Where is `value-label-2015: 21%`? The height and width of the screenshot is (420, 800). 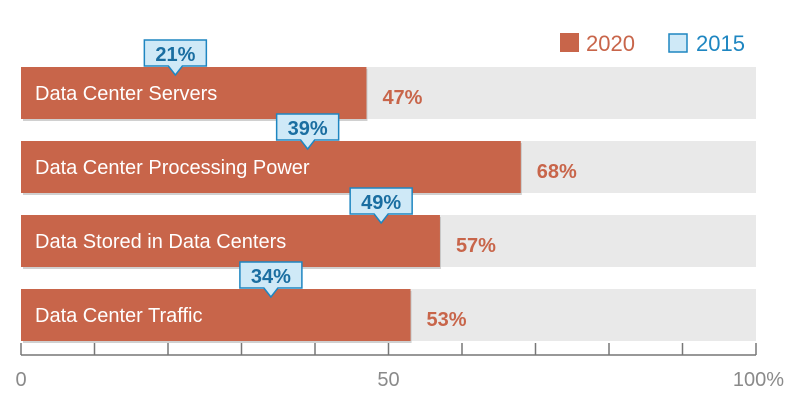
value-label-2015: 21% is located at coordinates (175, 55).